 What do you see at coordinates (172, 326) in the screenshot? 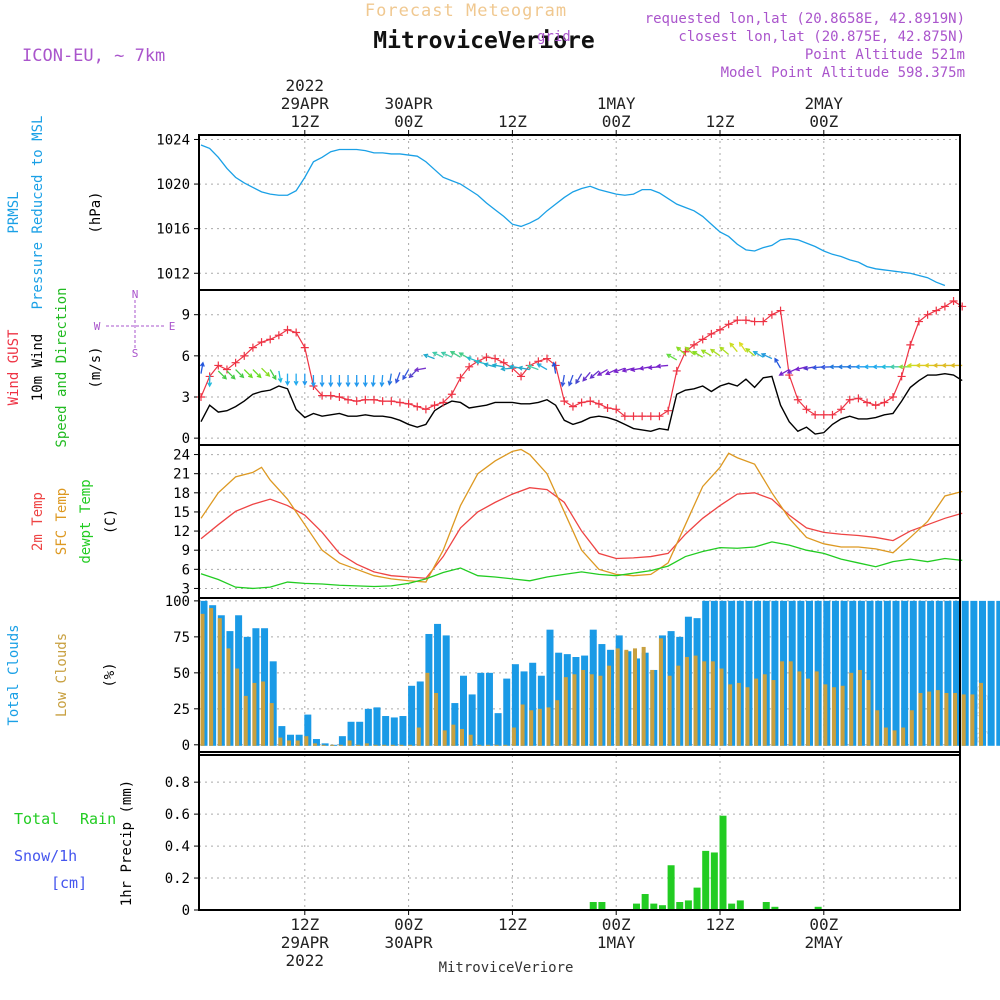
I see `compass-east: E` at bounding box center [172, 326].